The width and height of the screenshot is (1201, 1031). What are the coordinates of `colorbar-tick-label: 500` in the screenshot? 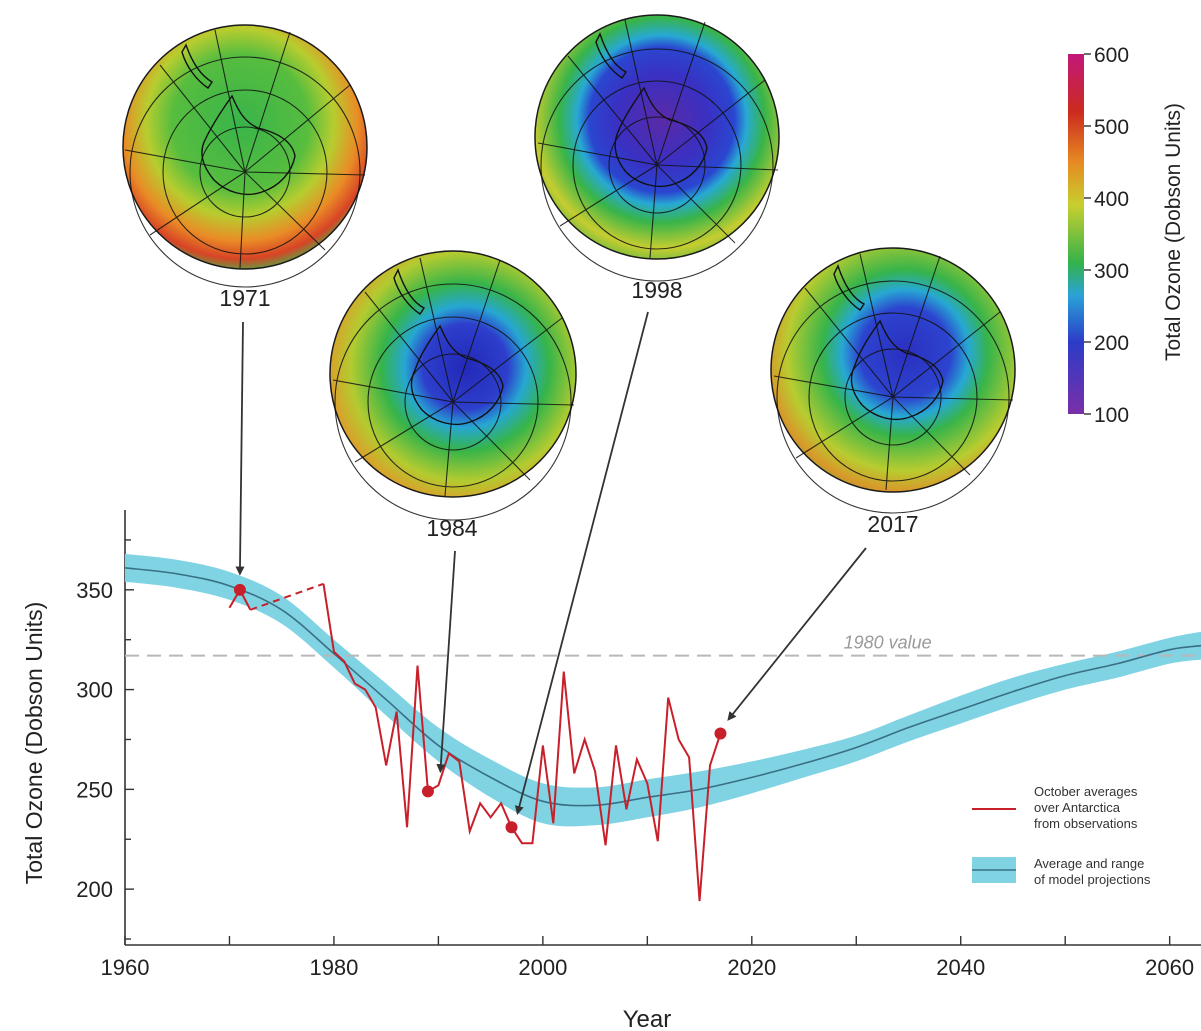 It's located at (1111, 127).